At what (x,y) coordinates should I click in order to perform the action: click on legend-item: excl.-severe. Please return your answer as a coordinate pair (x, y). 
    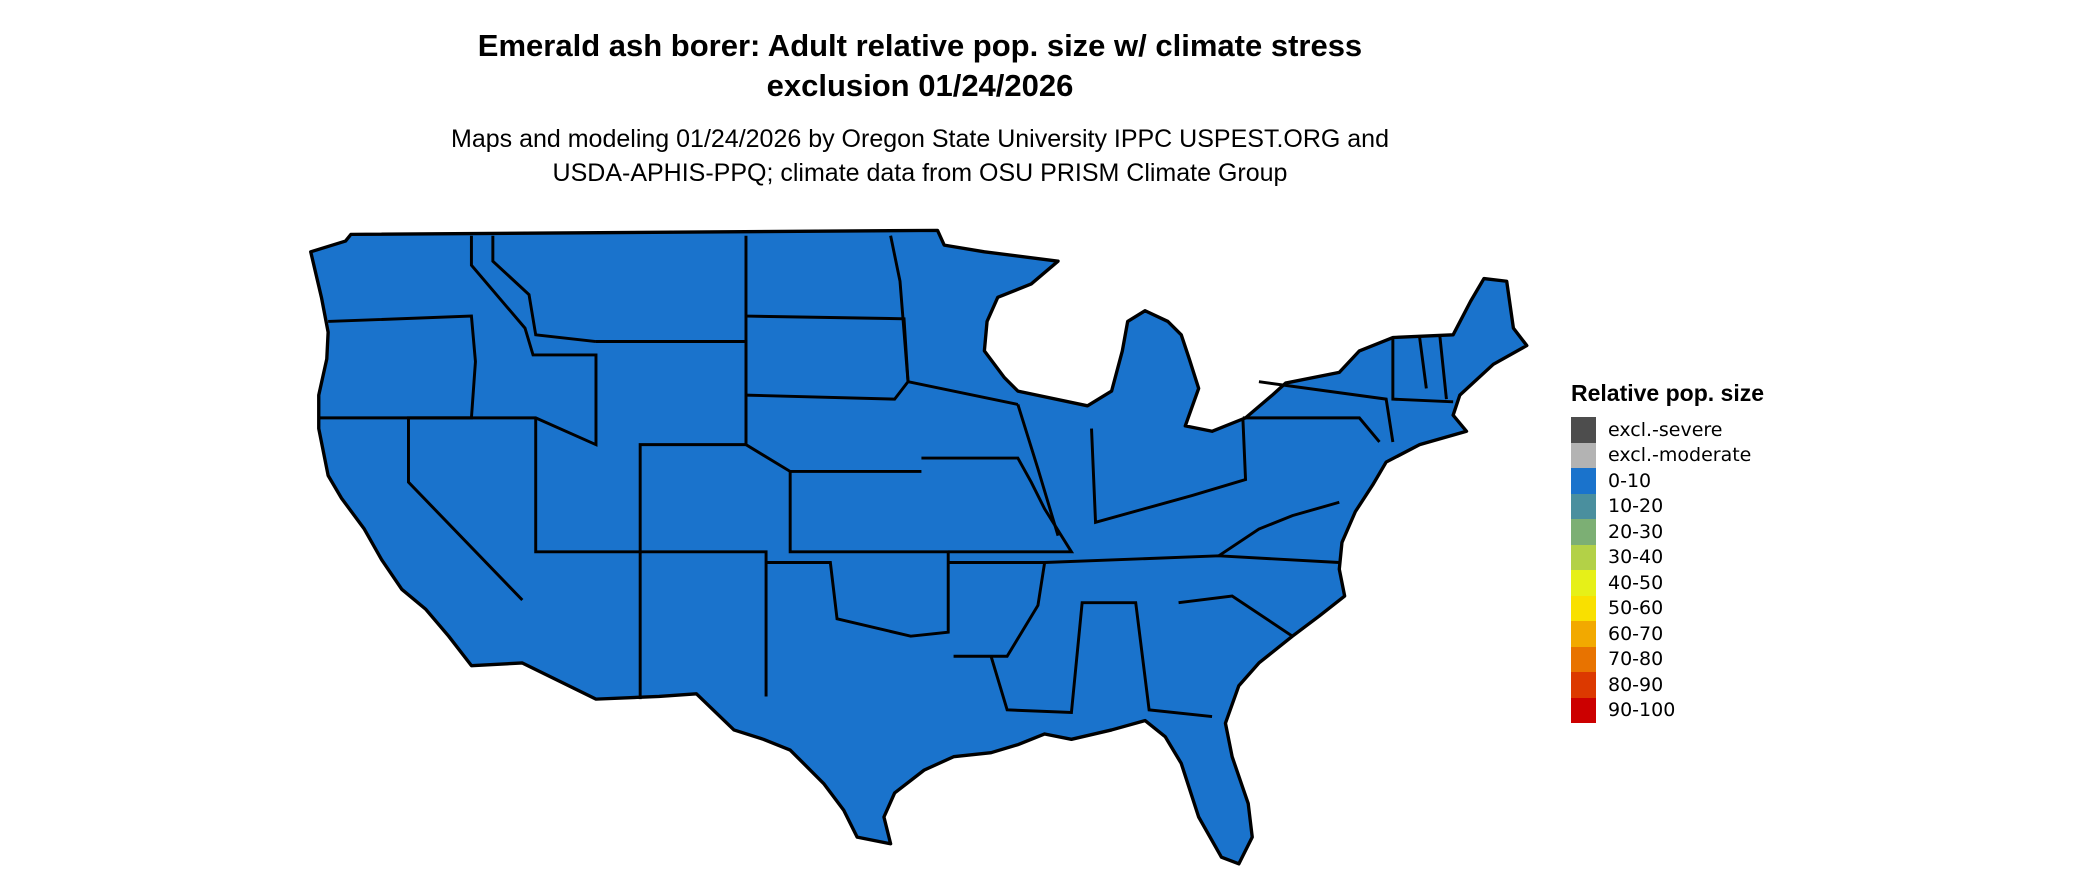
    Looking at the image, I should click on (1667, 430).